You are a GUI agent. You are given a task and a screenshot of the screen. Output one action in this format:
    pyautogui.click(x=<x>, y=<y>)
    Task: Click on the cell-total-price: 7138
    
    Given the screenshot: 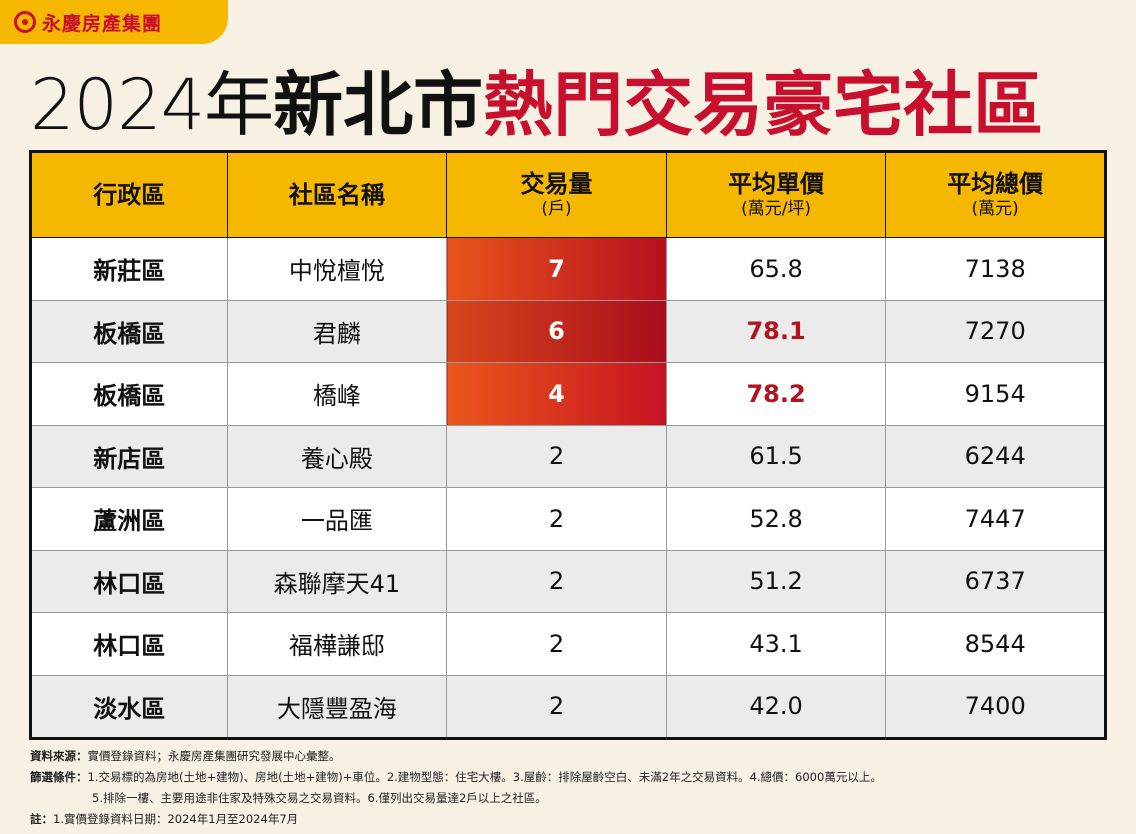 What is the action you would take?
    pyautogui.click(x=995, y=269)
    